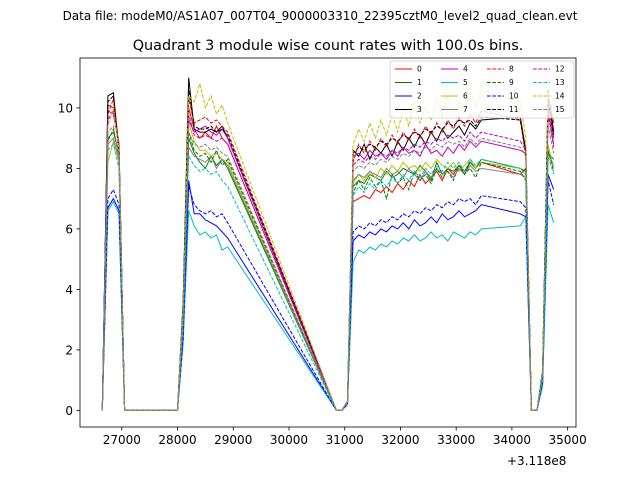 This screenshot has height=480, width=640. What do you see at coordinates (69, 411) in the screenshot?
I see `y-tick-label: 0` at bounding box center [69, 411].